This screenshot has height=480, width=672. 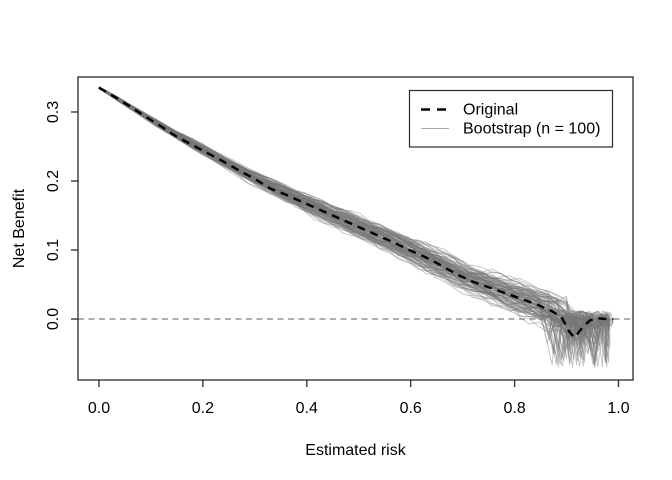 What do you see at coordinates (203, 408) in the screenshot?
I see `x-tick-label: 0.2` at bounding box center [203, 408].